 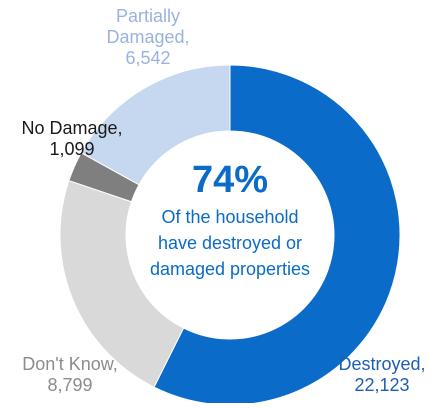 What do you see at coordinates (69, 385) in the screenshot?
I see `slice-label-don-t-know-line-2: 8,799` at bounding box center [69, 385].